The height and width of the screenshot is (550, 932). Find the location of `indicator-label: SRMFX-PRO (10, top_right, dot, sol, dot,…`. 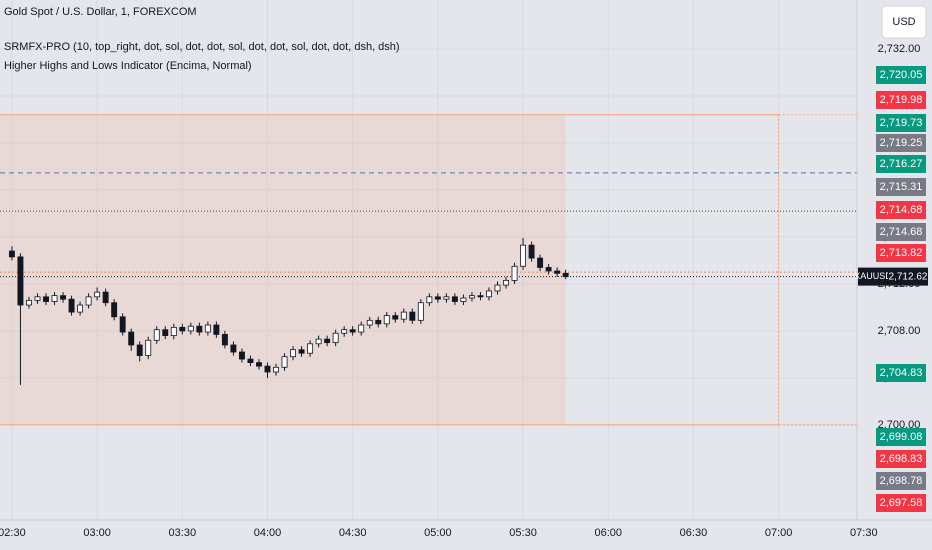

indicator-label: SRMFX-PRO (10, top_right, dot, sol, dot,… is located at coordinates (202, 47).